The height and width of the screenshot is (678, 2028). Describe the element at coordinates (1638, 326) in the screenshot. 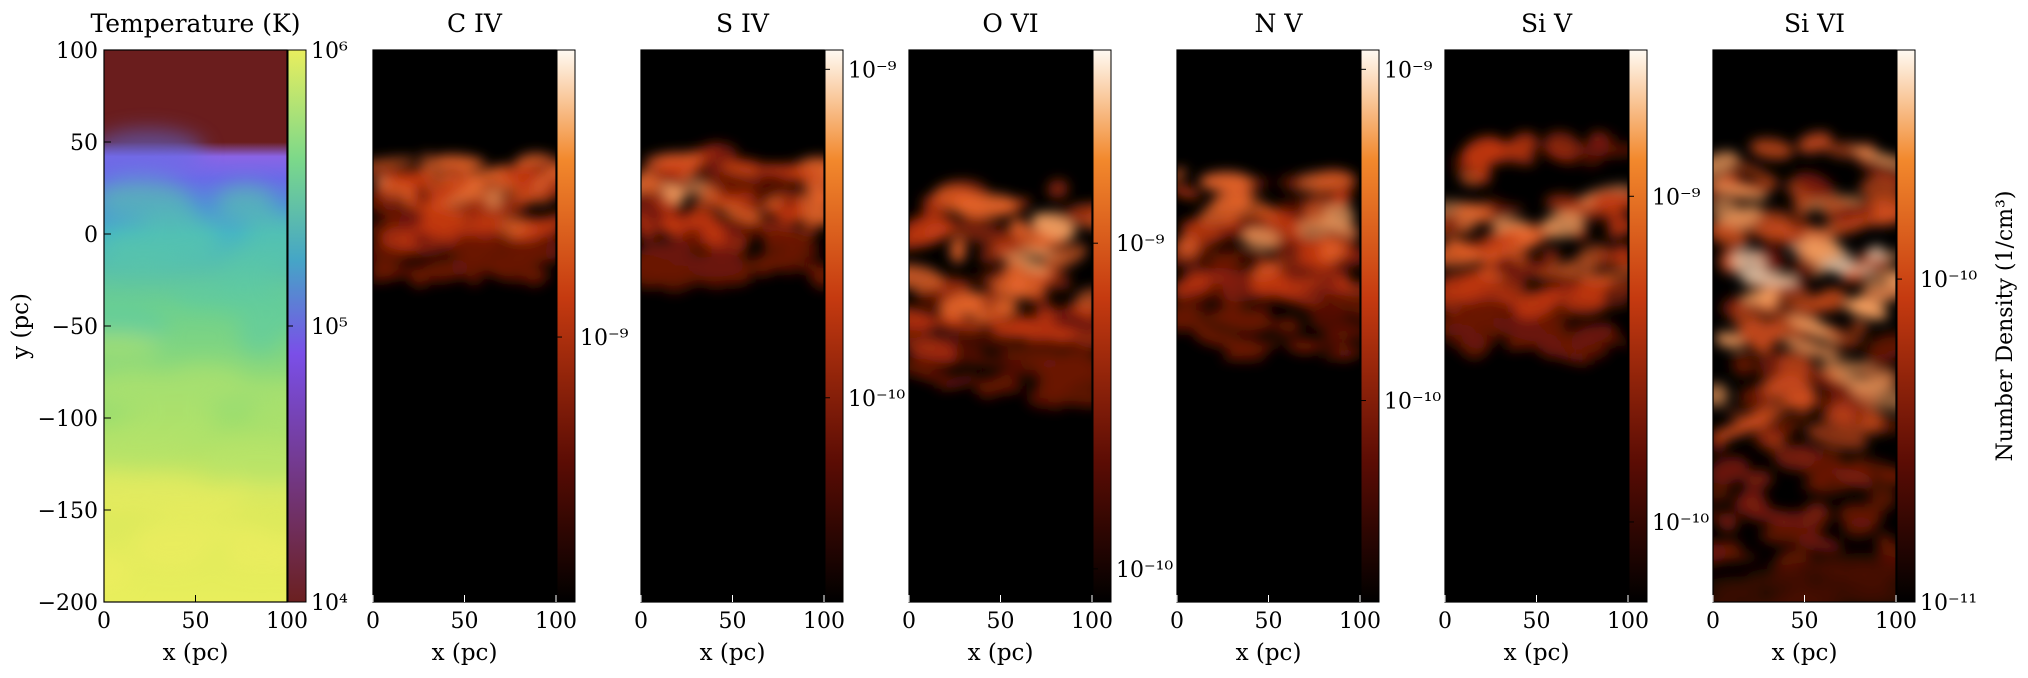

I see `colorbar-frame` at that location.